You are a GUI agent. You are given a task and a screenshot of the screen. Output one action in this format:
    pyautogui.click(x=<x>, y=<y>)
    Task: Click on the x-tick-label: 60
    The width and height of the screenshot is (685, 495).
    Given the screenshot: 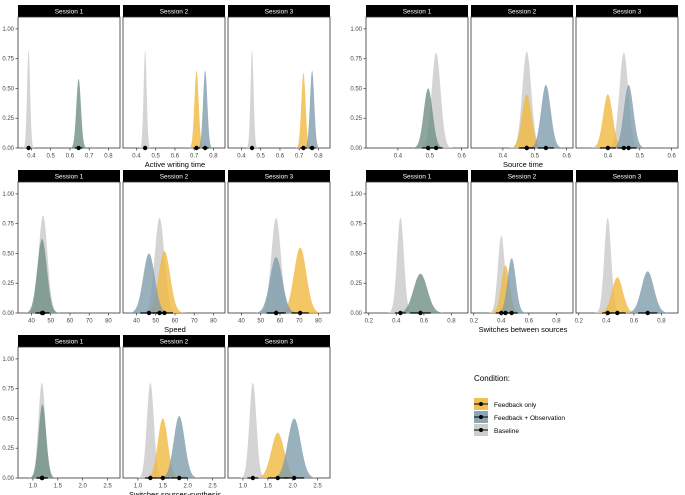 What is the action you would take?
    pyautogui.click(x=280, y=322)
    